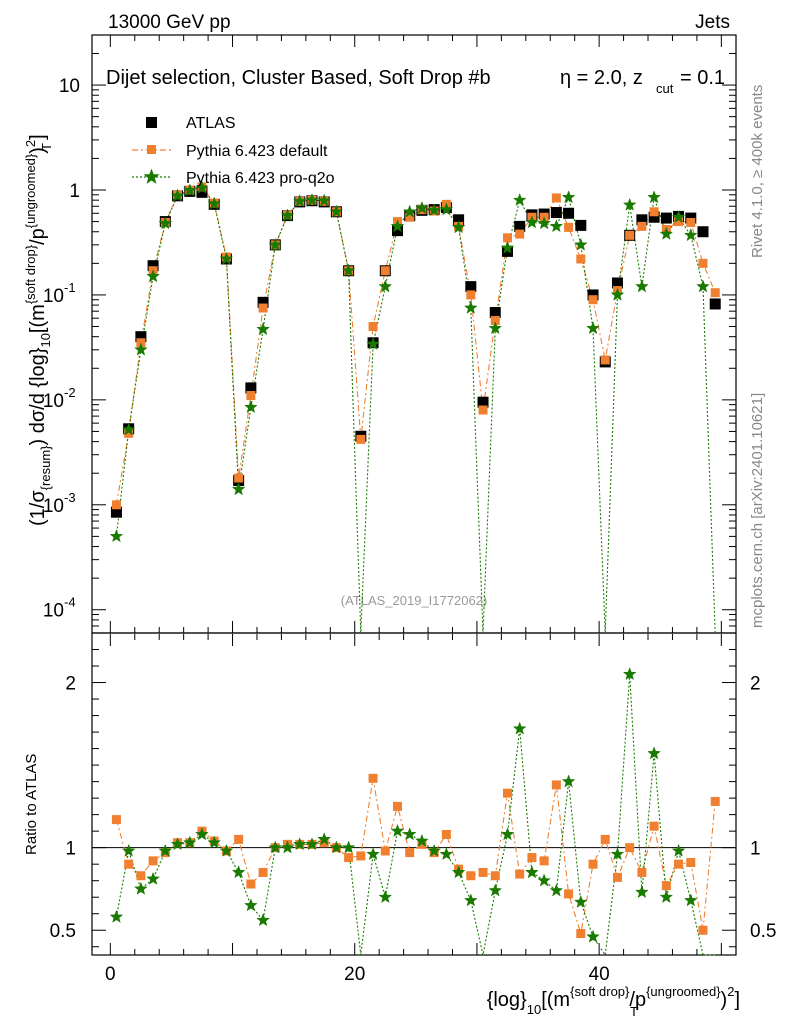 Image resolution: width=786 pixels, height=1024 pixels. I want to click on ratio-y-tick-label-right: 0.5, so click(763, 931).